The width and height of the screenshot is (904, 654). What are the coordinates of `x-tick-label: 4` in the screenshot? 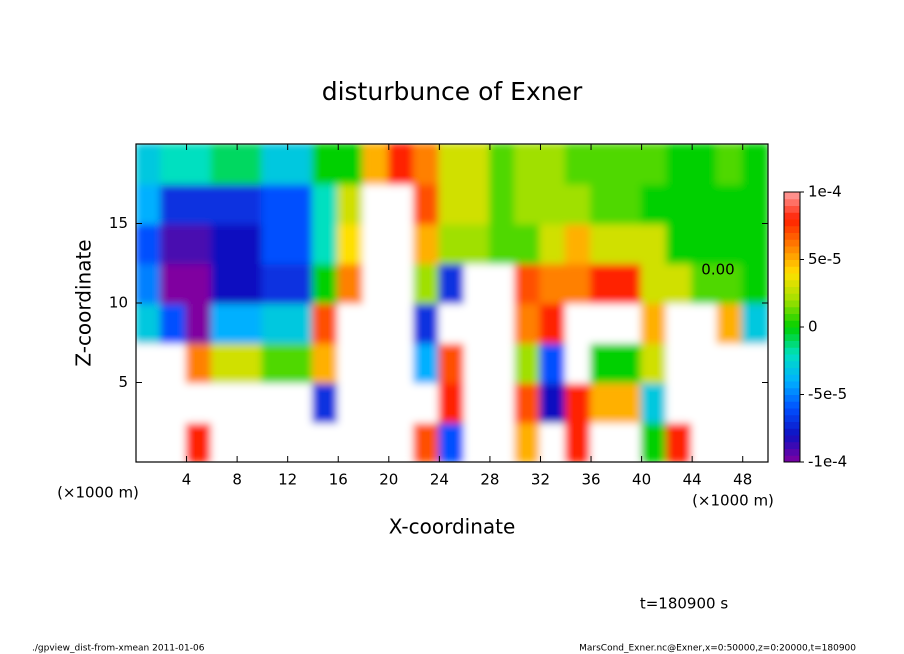 It's located at (187, 480).